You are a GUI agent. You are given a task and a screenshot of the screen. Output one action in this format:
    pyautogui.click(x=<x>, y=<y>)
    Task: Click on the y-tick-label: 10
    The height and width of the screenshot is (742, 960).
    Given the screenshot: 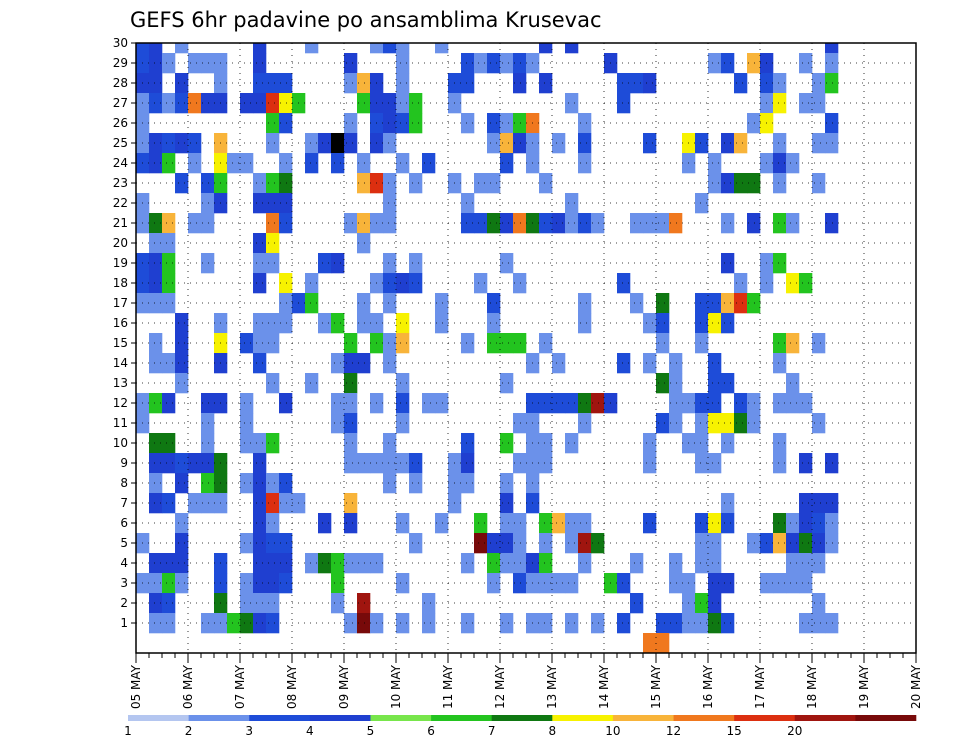 What is the action you would take?
    pyautogui.click(x=120, y=443)
    